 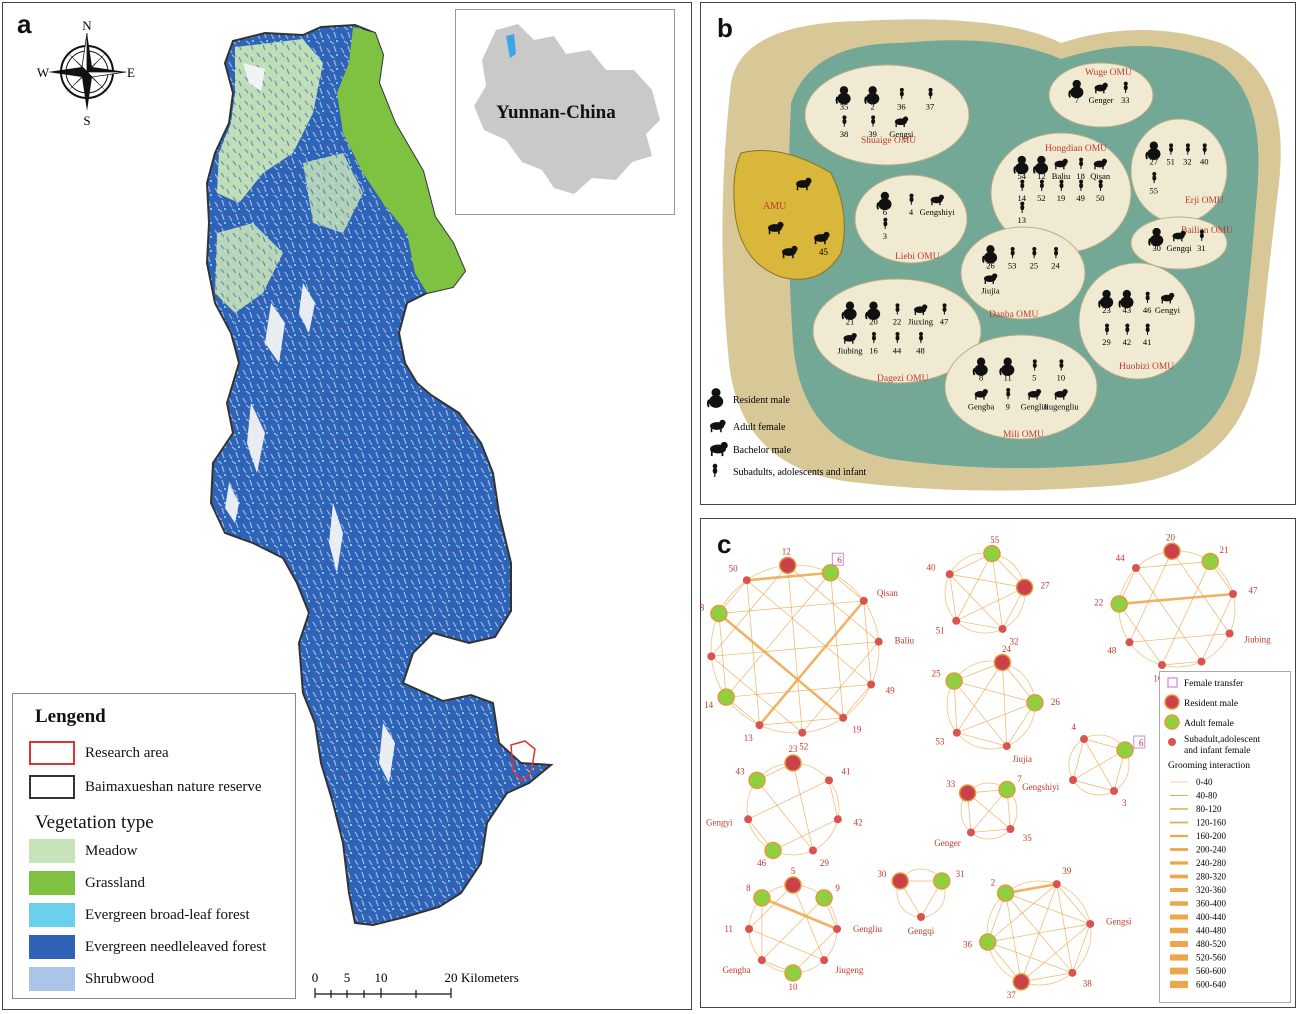 What do you see at coordinates (1034, 265) in the screenshot?
I see `member-id: 25` at bounding box center [1034, 265].